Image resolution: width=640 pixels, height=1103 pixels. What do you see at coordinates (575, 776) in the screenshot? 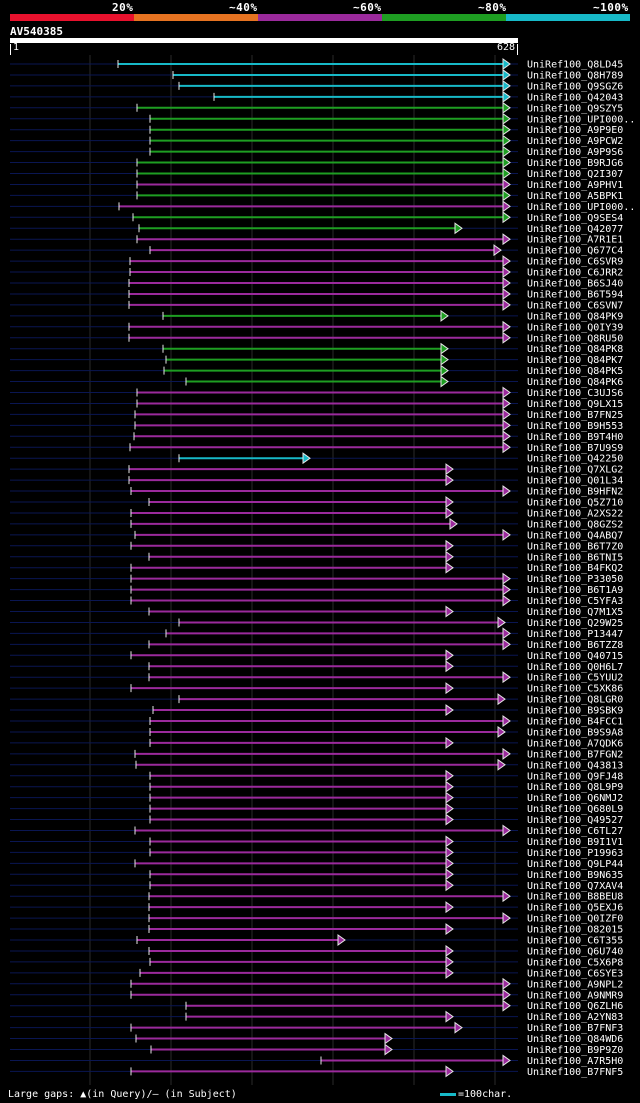
I see `hit-label: UniRef100_Q9FJ48` at bounding box center [575, 776].